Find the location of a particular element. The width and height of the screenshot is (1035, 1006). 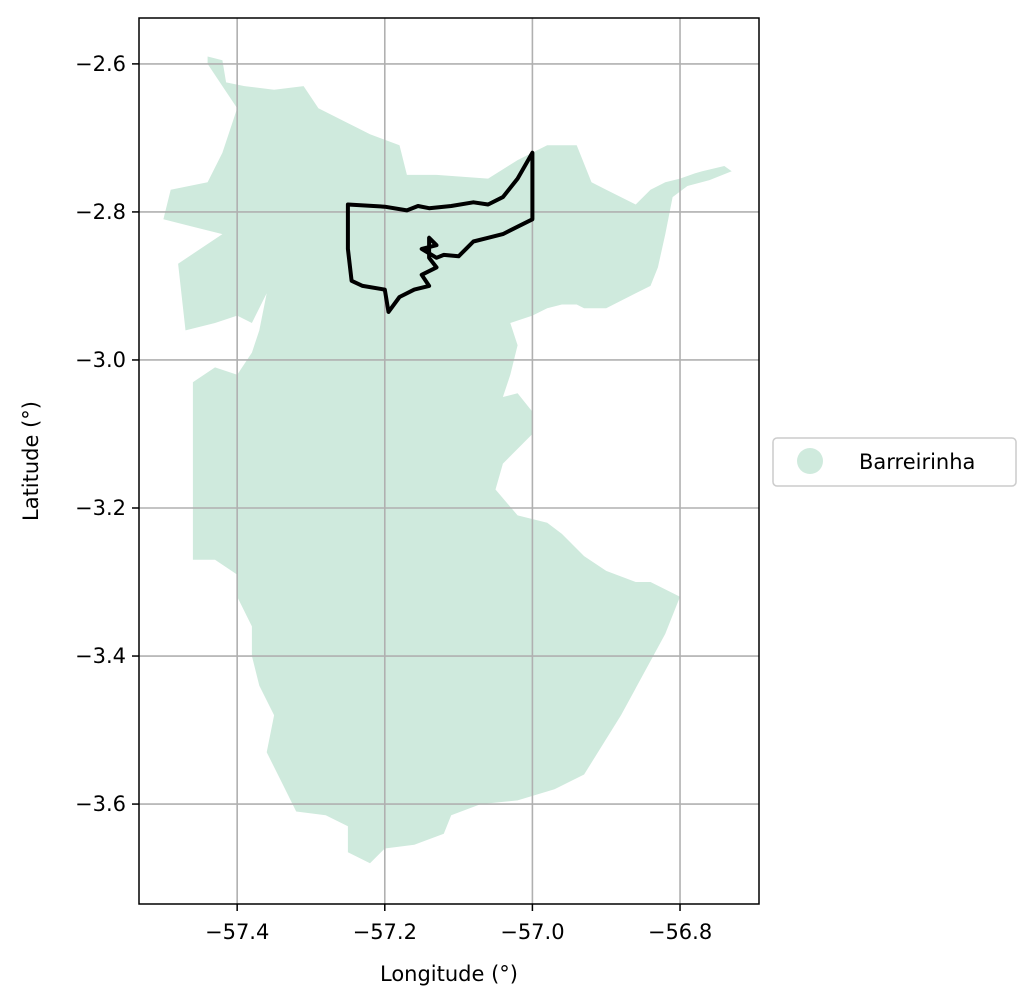

y-tick-label: −2.6 is located at coordinates (100, 64).